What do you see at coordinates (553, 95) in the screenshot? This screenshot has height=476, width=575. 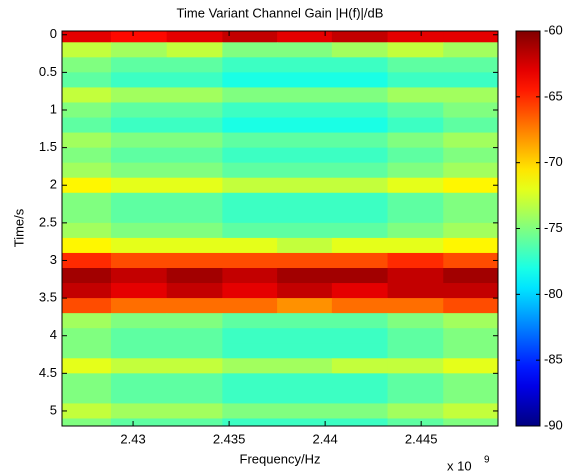 I see `colorbar-tick-label: -65` at bounding box center [553, 95].